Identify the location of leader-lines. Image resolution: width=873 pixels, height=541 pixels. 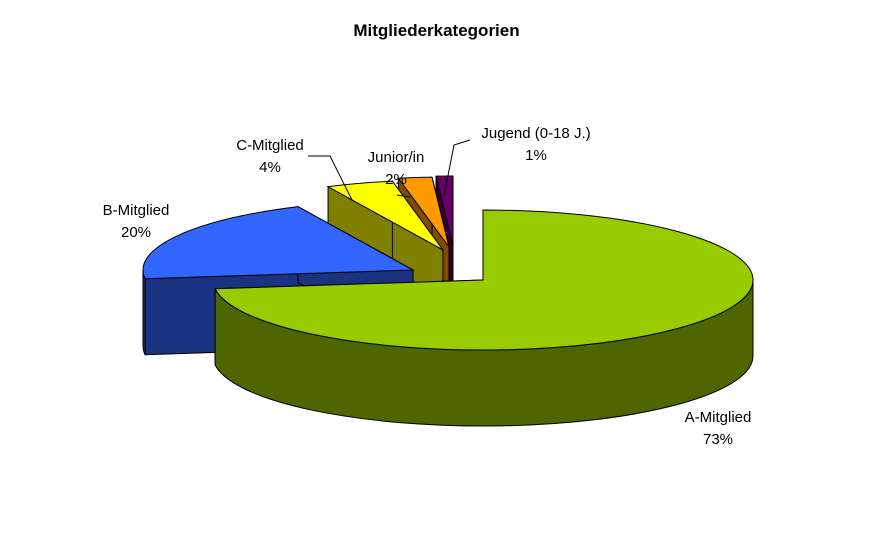
(389, 170).